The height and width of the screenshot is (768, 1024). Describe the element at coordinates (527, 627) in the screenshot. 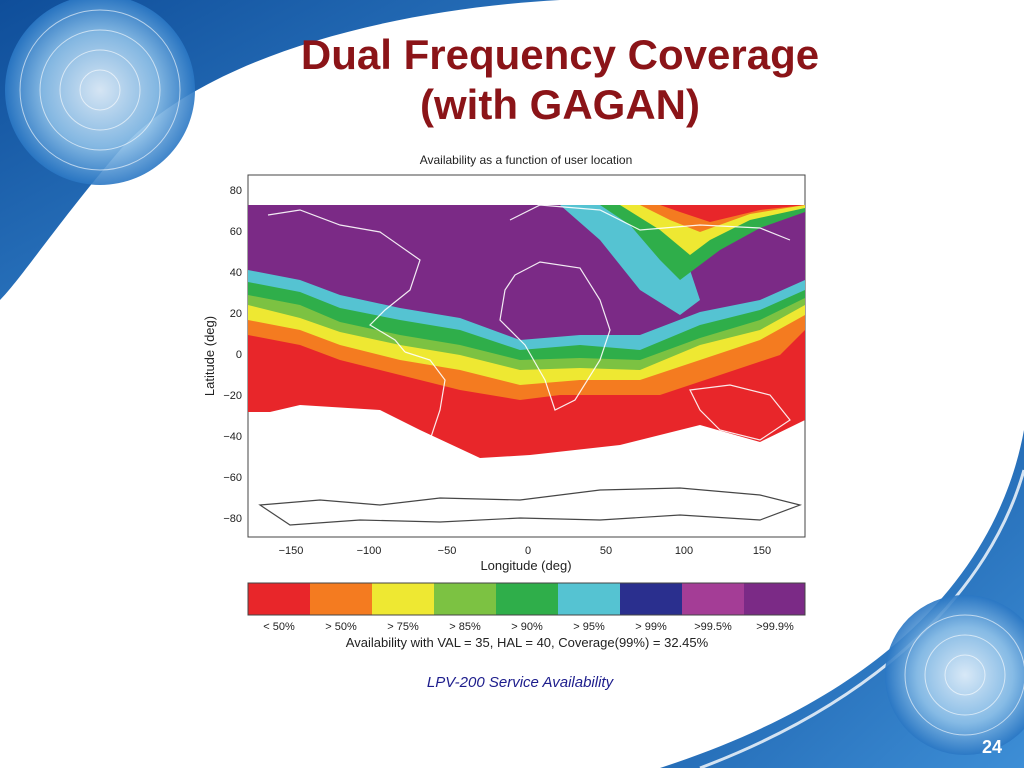

I see `legend-label: > 90%` at that location.